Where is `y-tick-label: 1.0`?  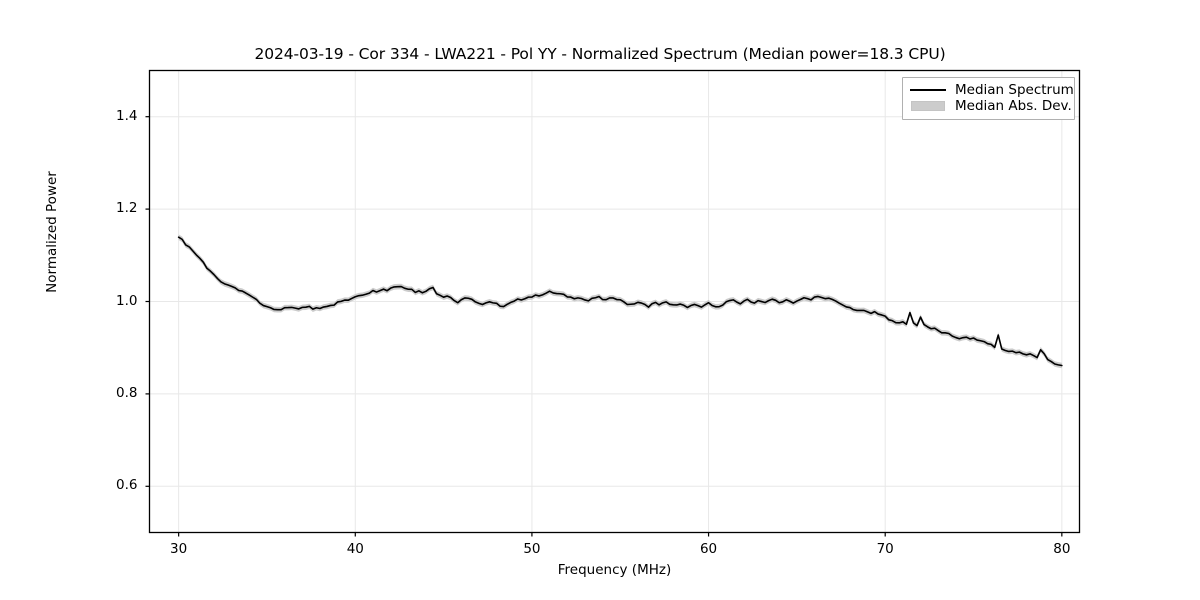
y-tick-label: 1.0 is located at coordinates (127, 300).